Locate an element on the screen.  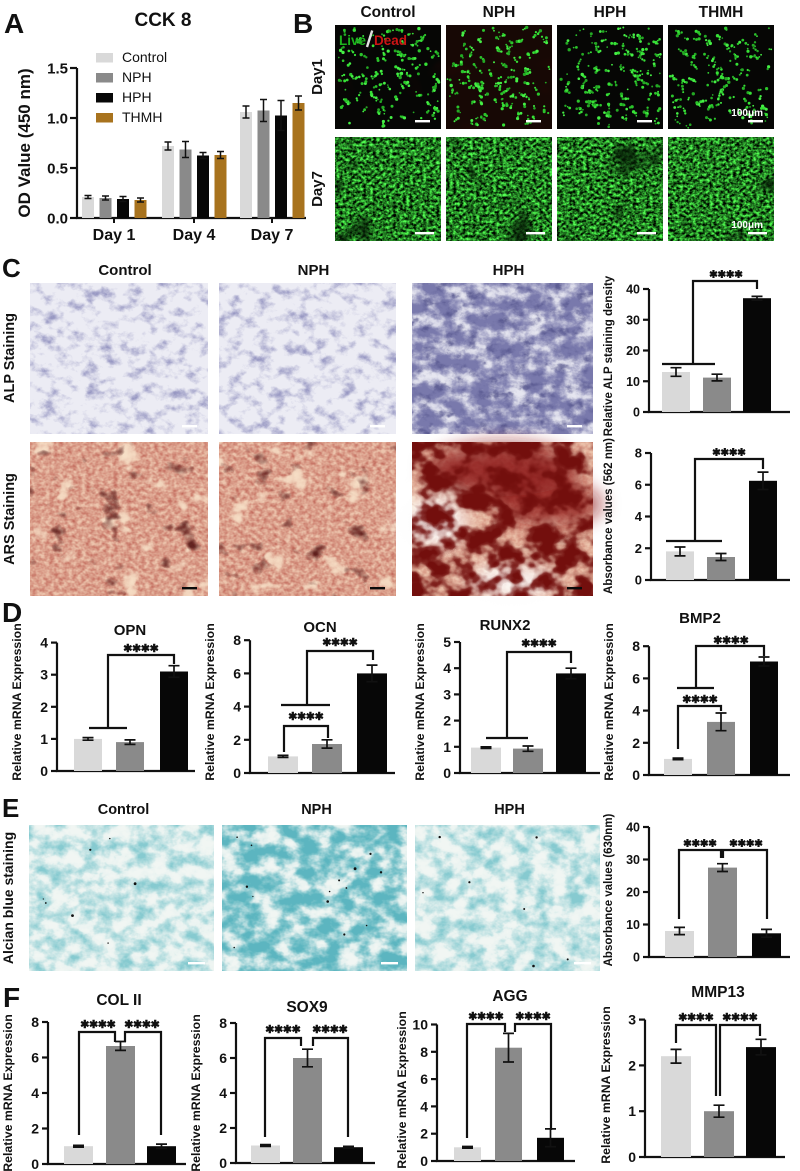
svg-text: F is located at coordinates (11, 997).